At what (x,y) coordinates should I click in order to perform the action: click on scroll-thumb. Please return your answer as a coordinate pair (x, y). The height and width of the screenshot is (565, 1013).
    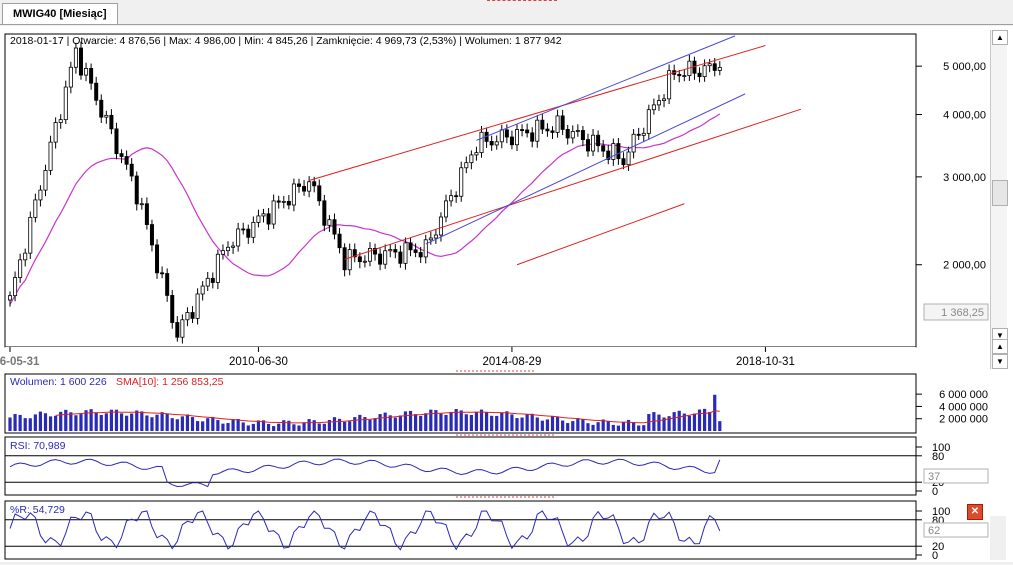
    Looking at the image, I should click on (1000, 193).